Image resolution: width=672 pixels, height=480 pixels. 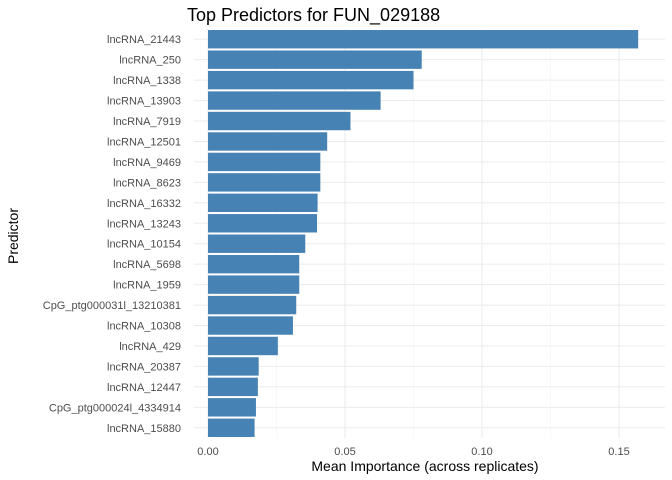 I want to click on y-axis-title: Predictor, so click(x=13, y=236).